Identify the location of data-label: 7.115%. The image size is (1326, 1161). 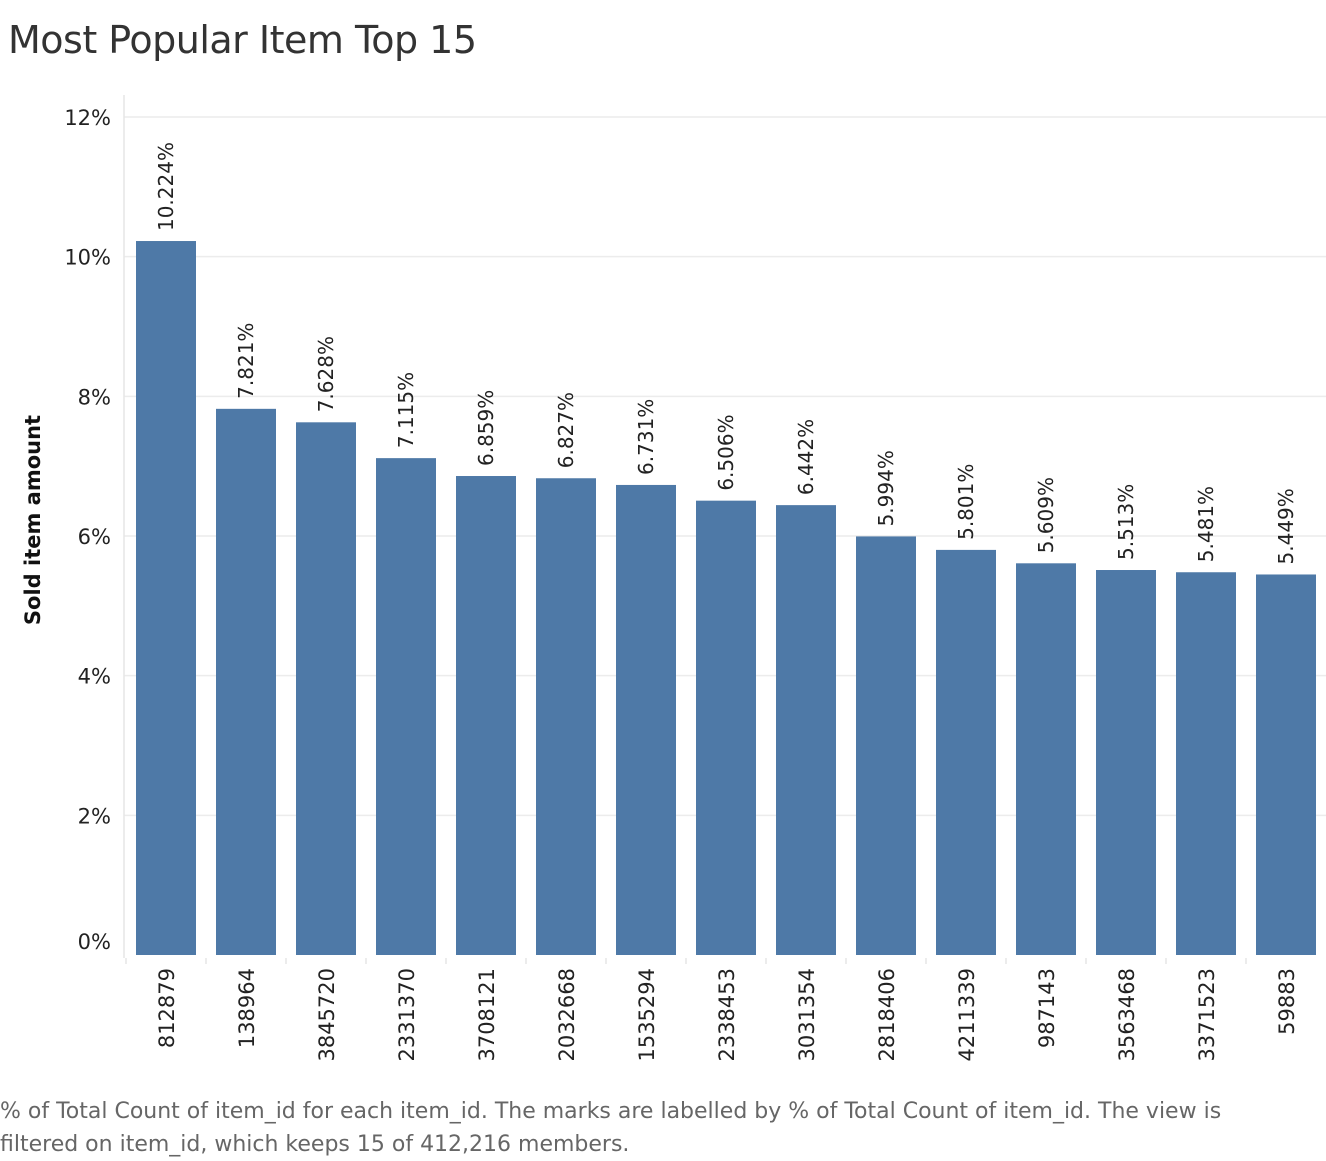
(406, 410).